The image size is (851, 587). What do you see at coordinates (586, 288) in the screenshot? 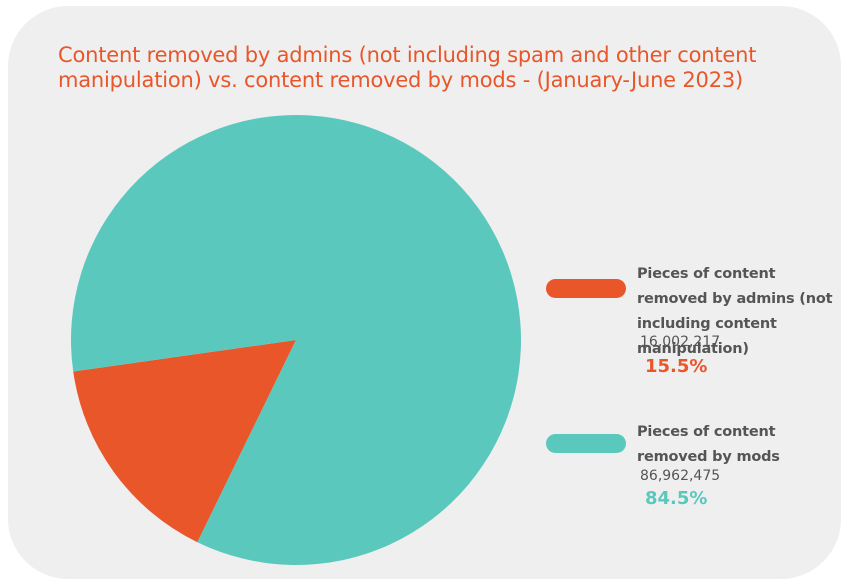
I see `legend-swatch-admins` at bounding box center [586, 288].